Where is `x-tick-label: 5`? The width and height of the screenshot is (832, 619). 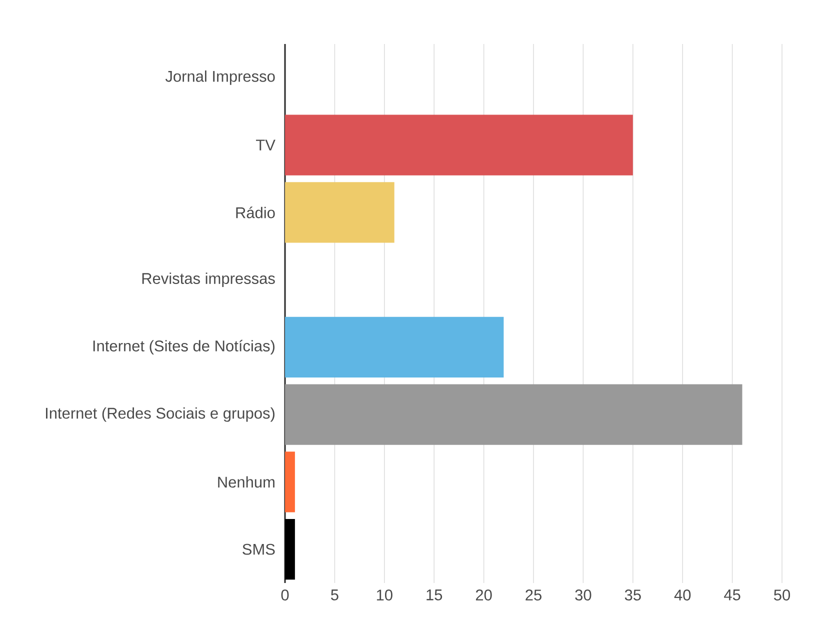
x-tick-label: 5 is located at coordinates (334, 595).